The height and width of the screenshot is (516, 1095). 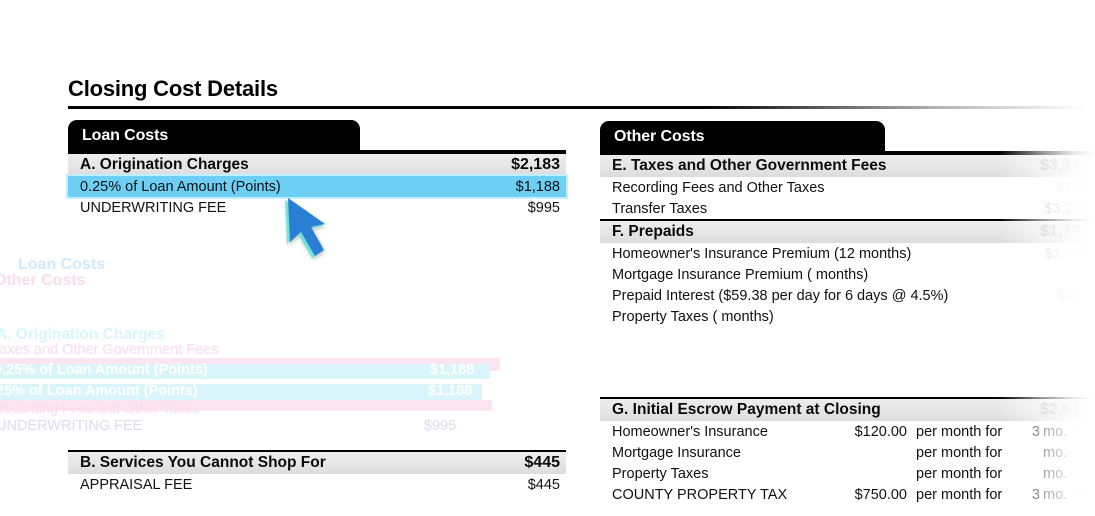 What do you see at coordinates (317, 484) in the screenshot?
I see `table-row: APPRAISAL FEE $445` at bounding box center [317, 484].